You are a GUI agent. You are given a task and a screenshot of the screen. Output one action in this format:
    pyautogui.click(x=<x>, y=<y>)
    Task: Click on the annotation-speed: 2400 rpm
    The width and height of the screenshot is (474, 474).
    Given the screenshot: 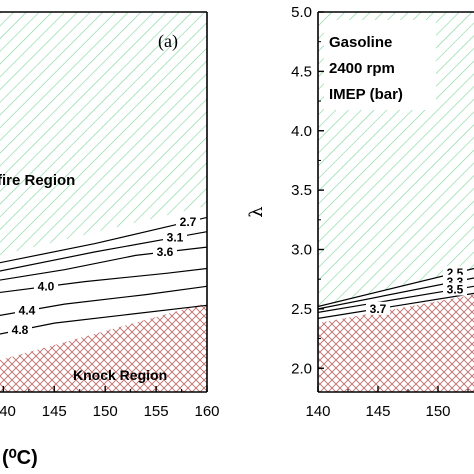 What is the action you would take?
    pyautogui.click(x=362, y=68)
    